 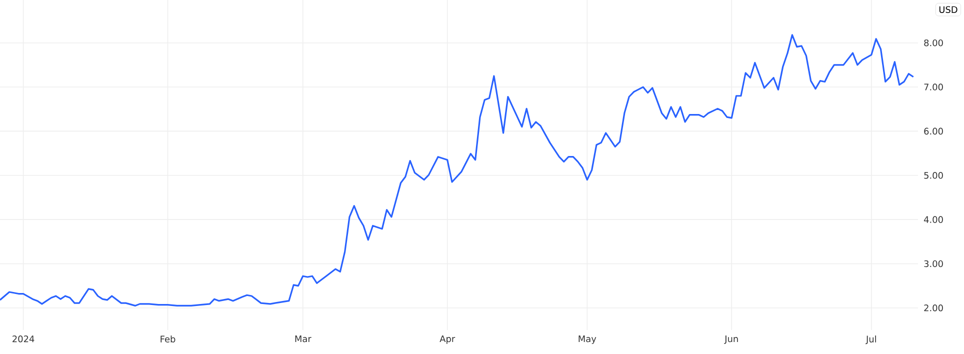 What do you see at coordinates (933, 87) in the screenshot?
I see `y-tick-label: 7.00` at bounding box center [933, 87].